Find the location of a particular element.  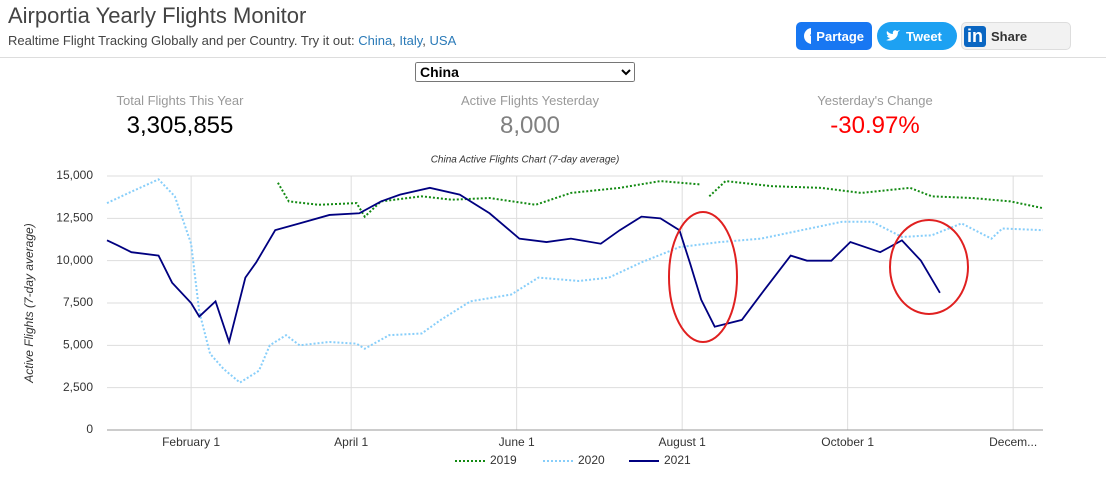

linkedin-button: in Share is located at coordinates (1016, 36).